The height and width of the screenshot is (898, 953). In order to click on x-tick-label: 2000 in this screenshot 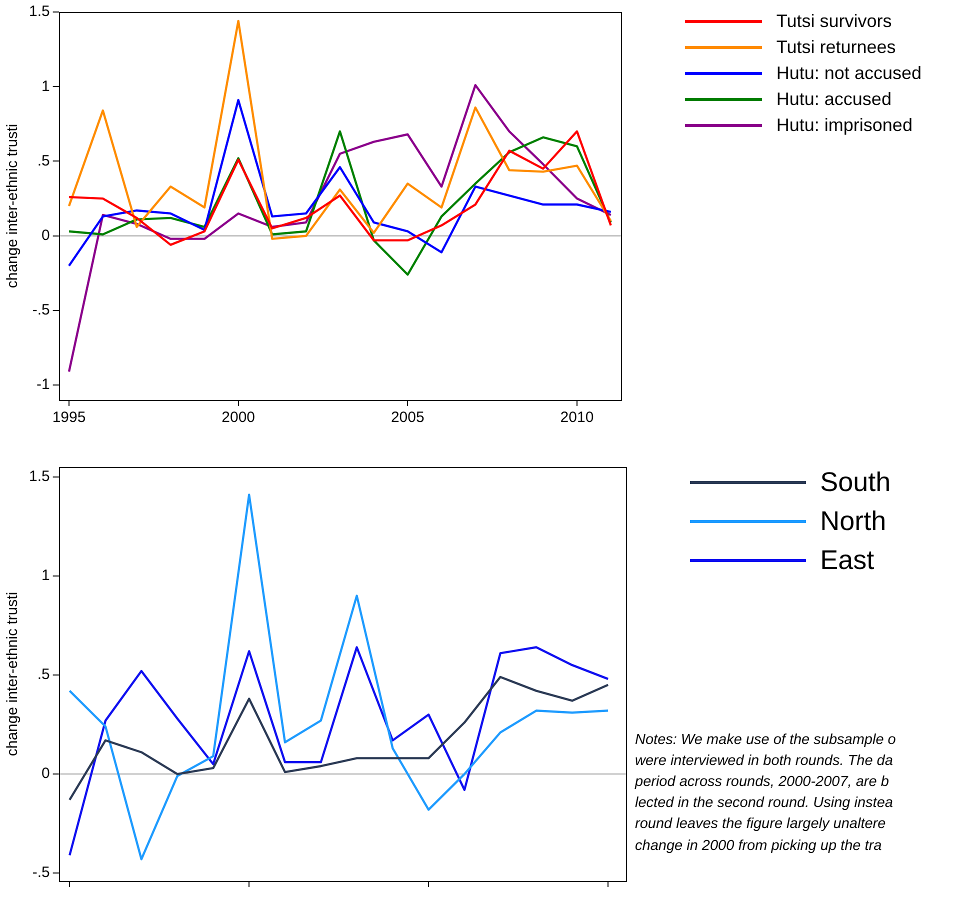, I will do `click(239, 417)`.